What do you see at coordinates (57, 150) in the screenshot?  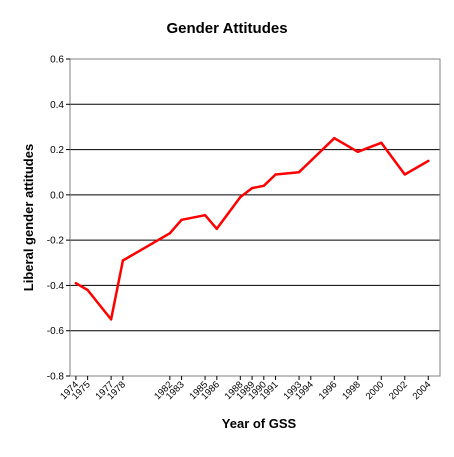 I see `y-tick-label: 0.2` at bounding box center [57, 150].